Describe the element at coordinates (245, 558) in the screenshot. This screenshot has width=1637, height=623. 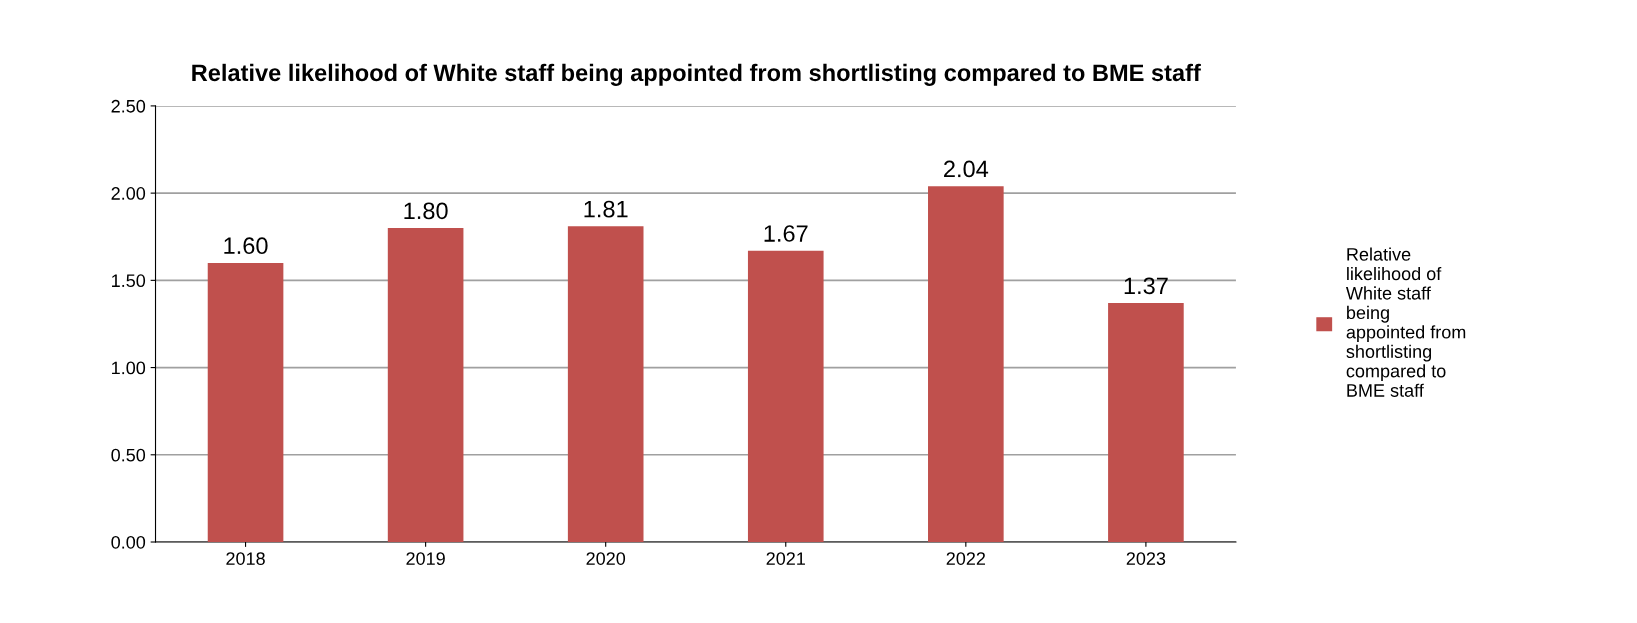
I see `x-tick-label: 2018` at that location.